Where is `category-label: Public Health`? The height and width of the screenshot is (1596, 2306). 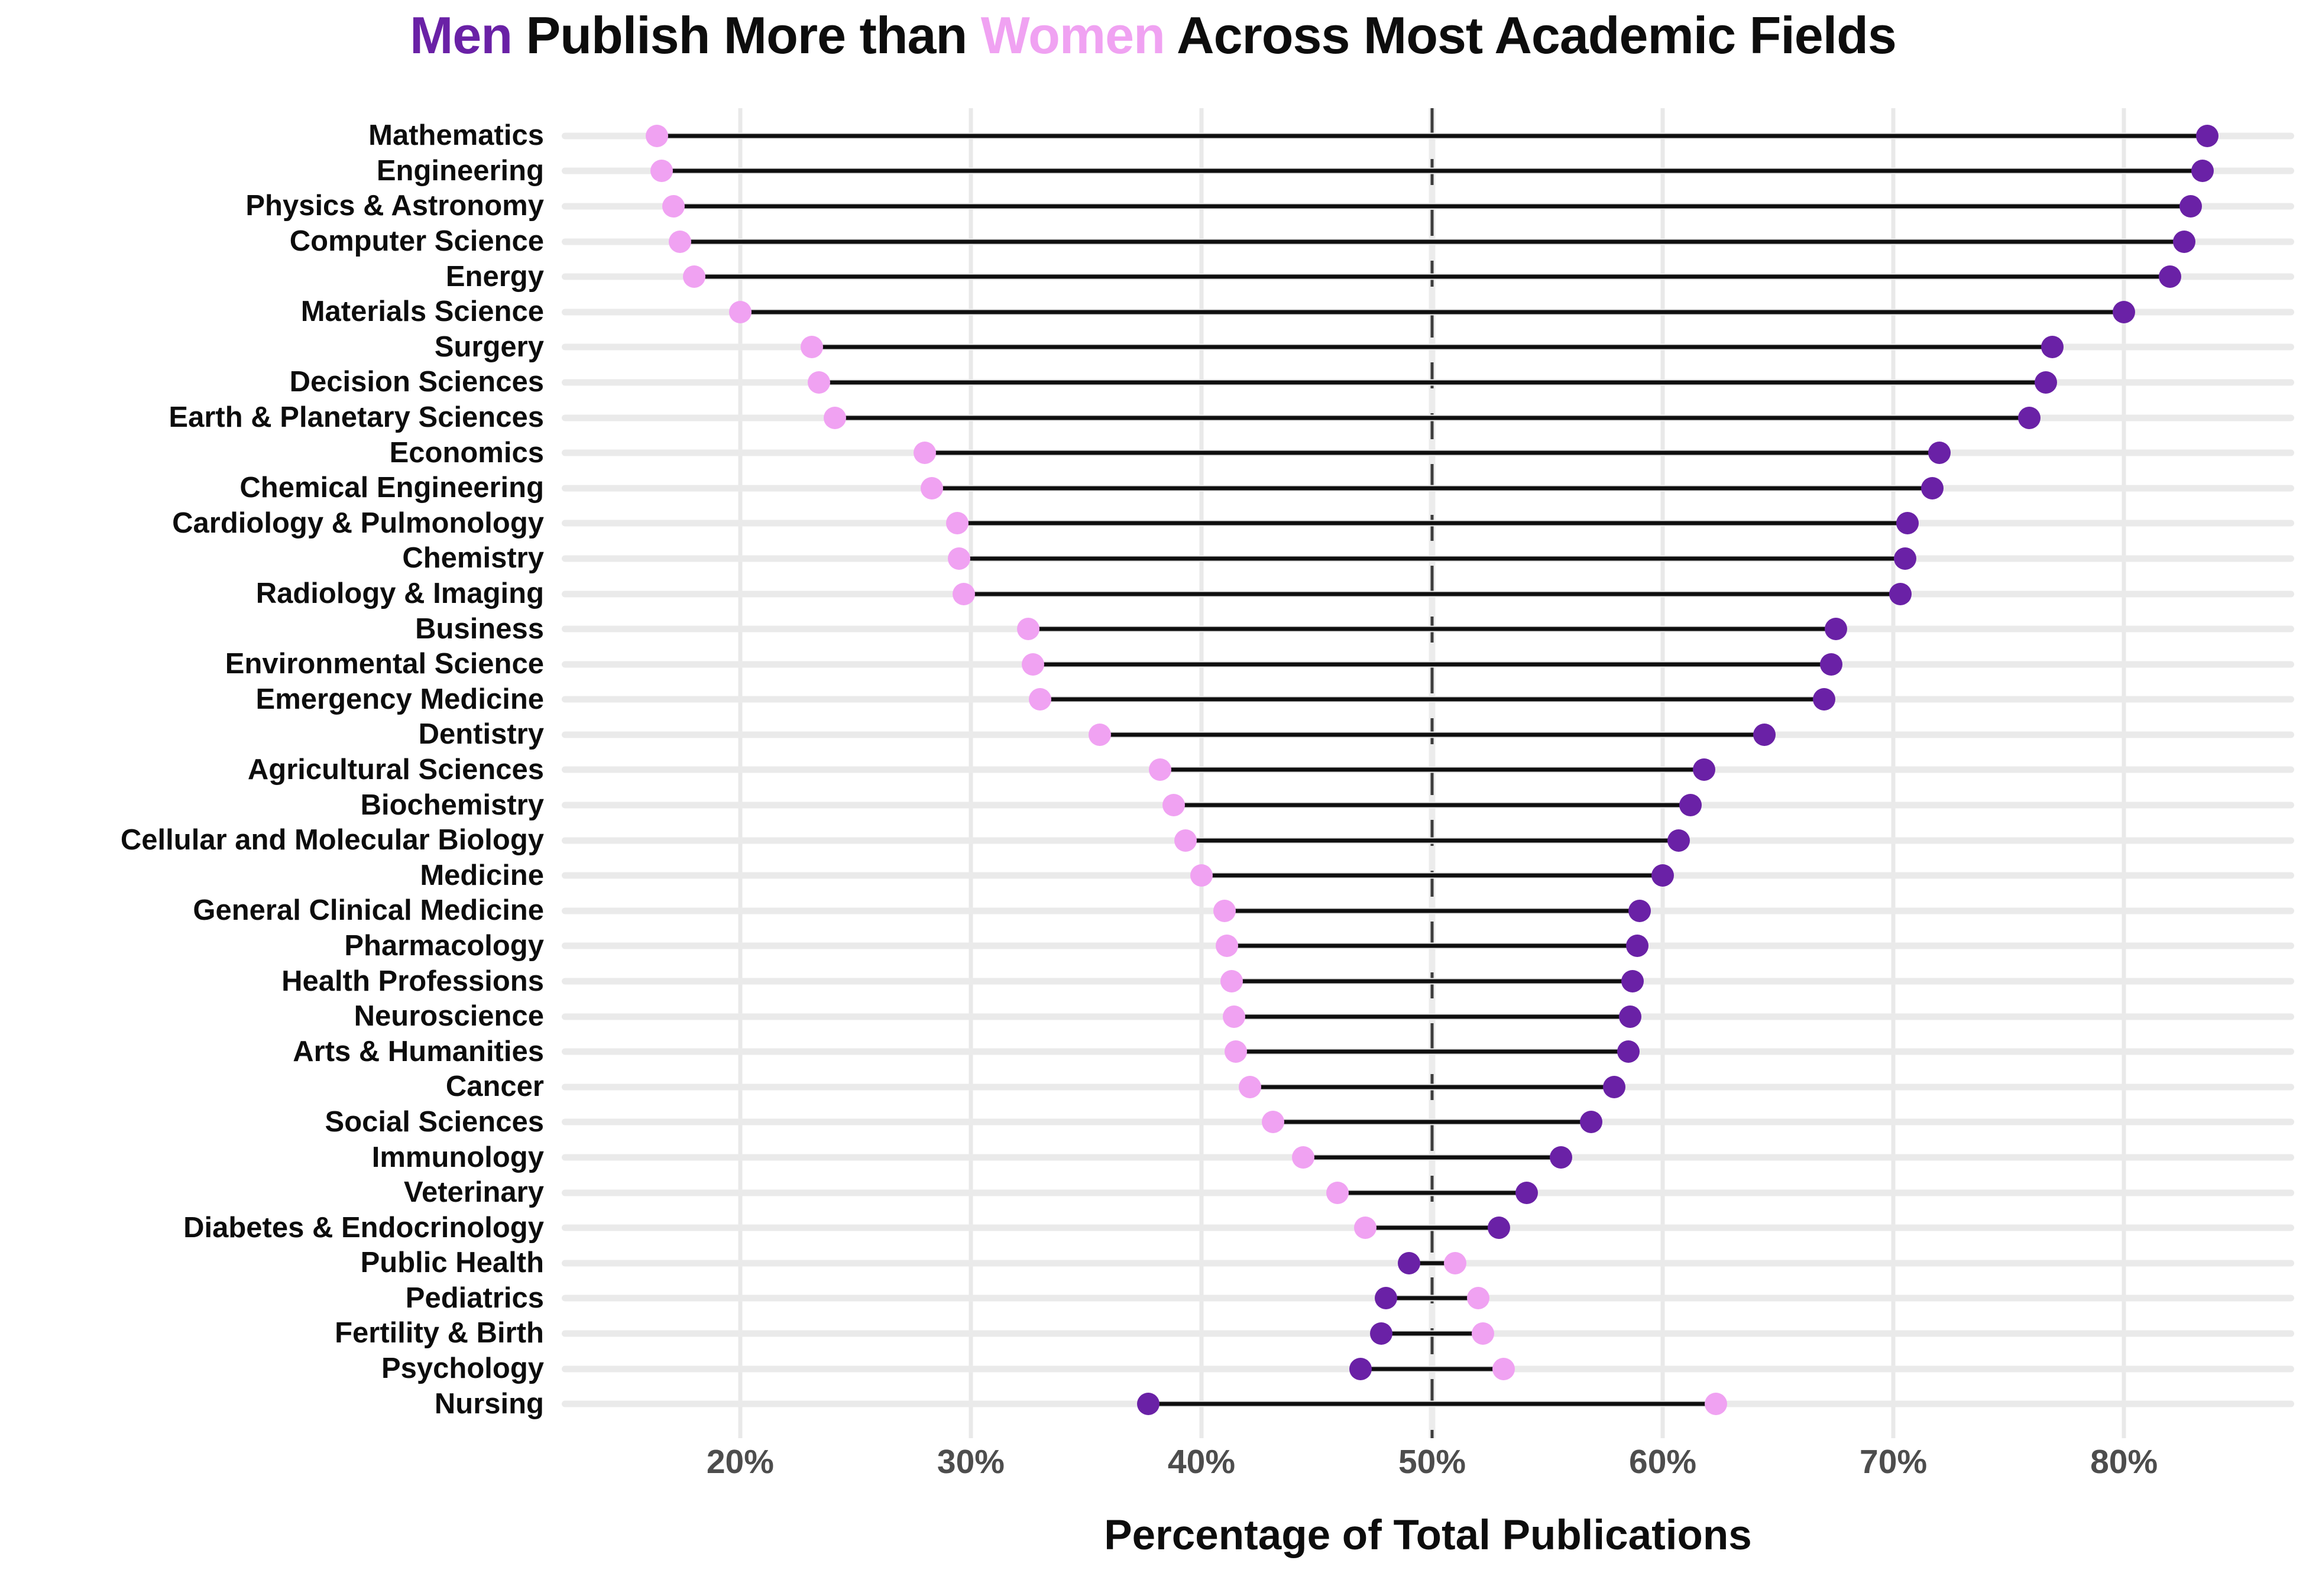 category-label: Public Health is located at coordinates (452, 1263).